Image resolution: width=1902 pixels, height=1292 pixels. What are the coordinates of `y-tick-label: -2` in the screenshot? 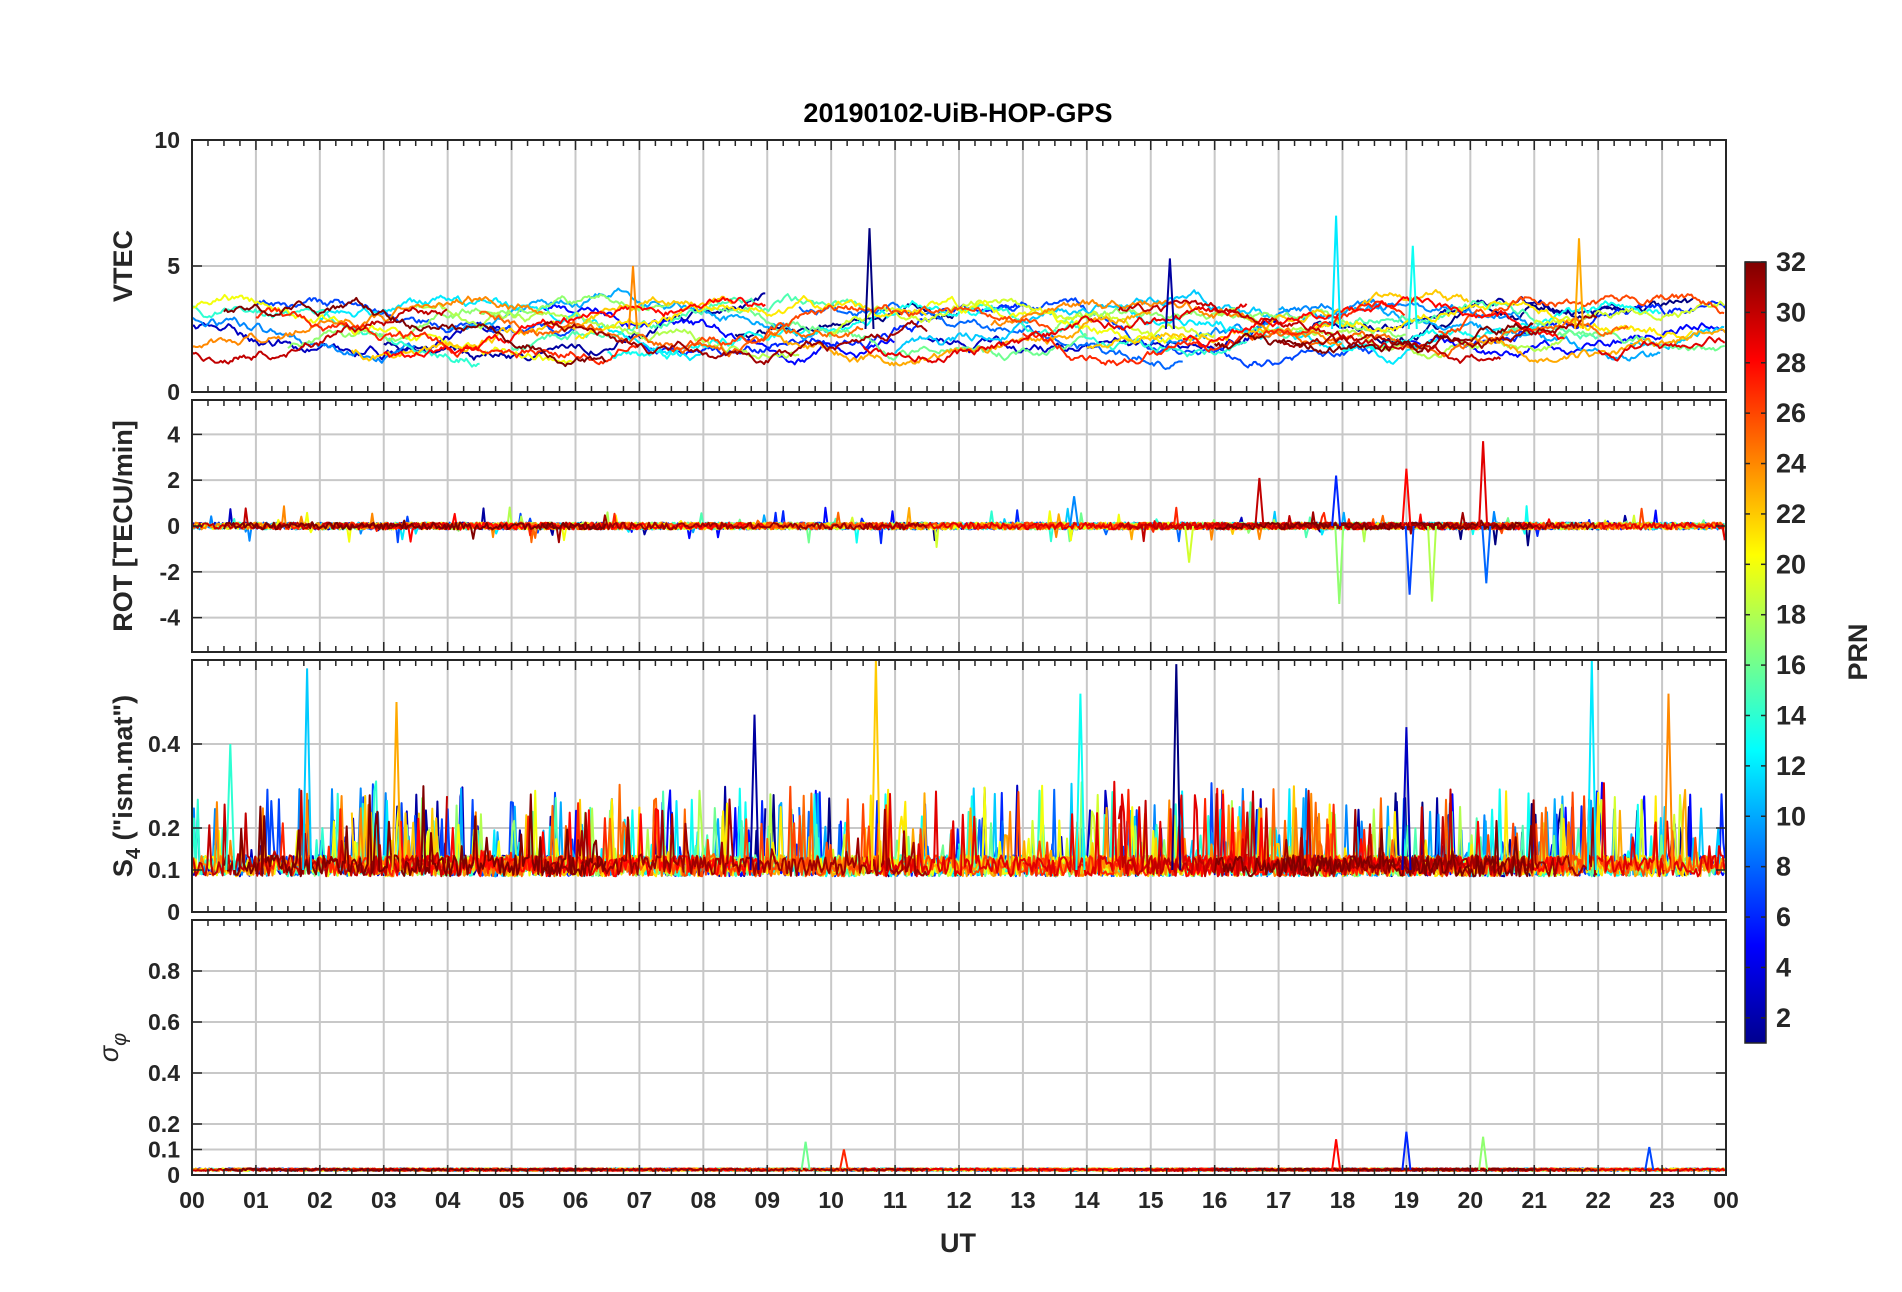 It's located at (170, 572).